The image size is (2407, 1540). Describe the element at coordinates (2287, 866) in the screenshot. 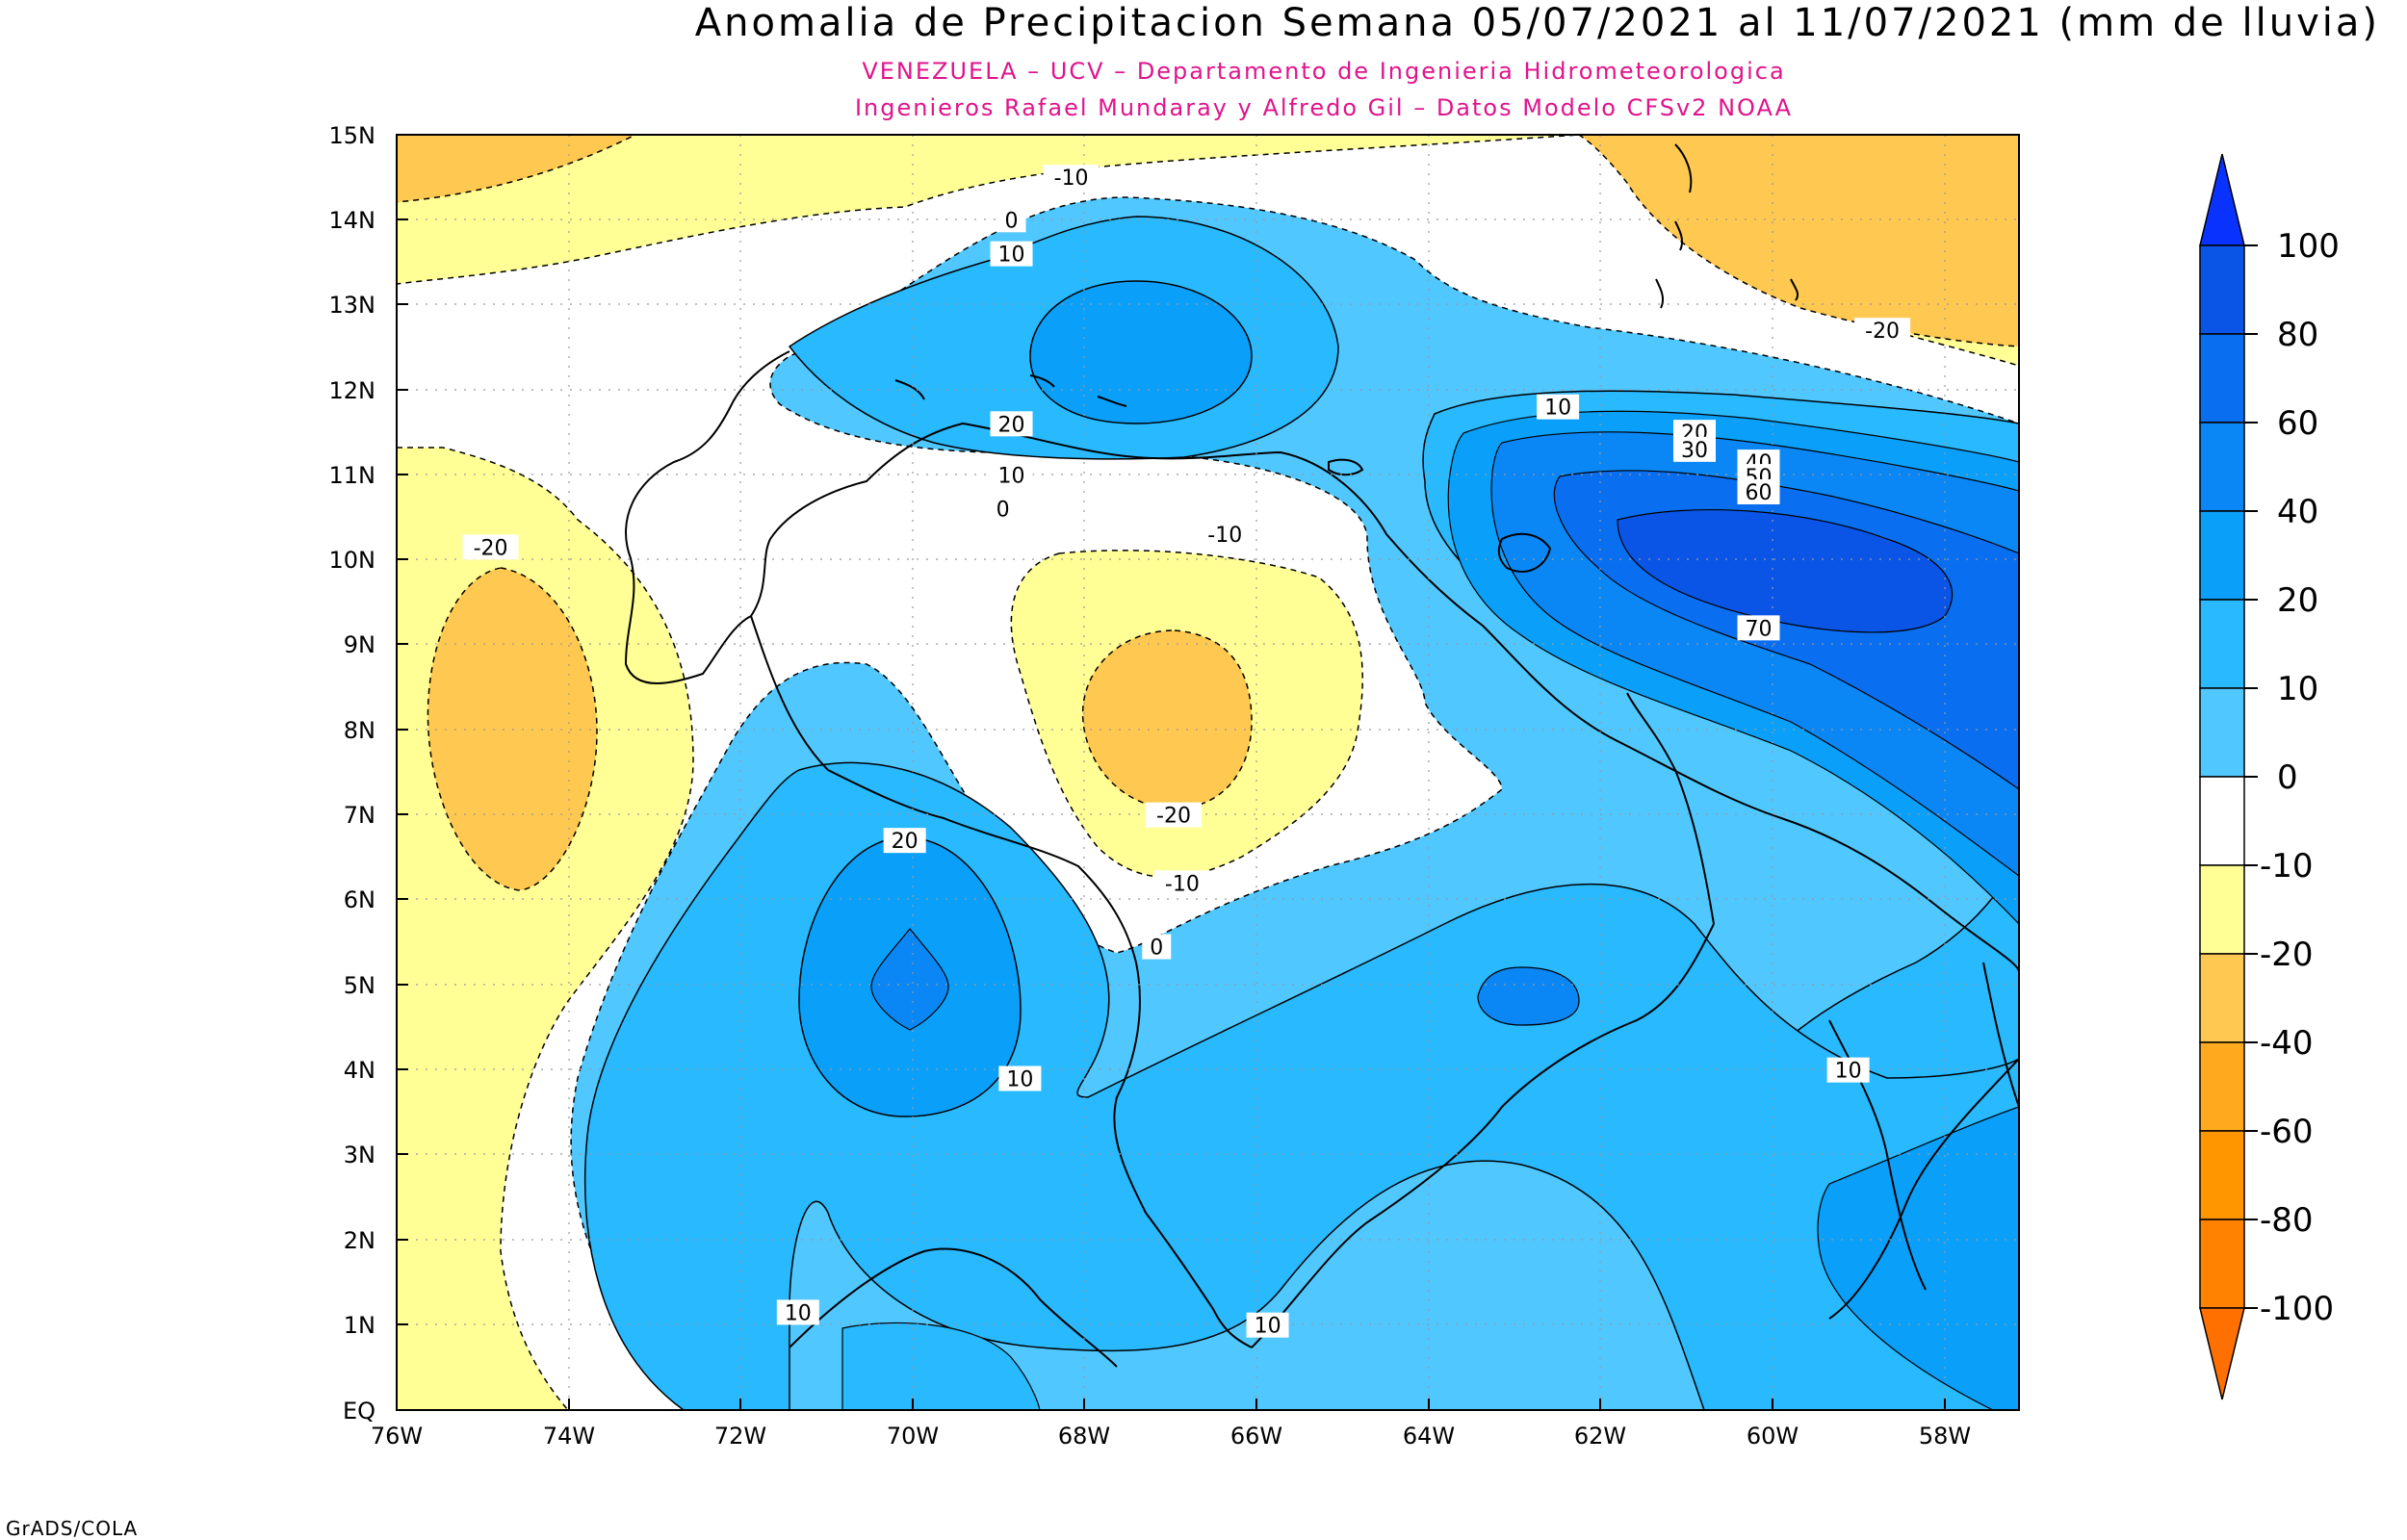

I see `colorbar-label: -10` at that location.